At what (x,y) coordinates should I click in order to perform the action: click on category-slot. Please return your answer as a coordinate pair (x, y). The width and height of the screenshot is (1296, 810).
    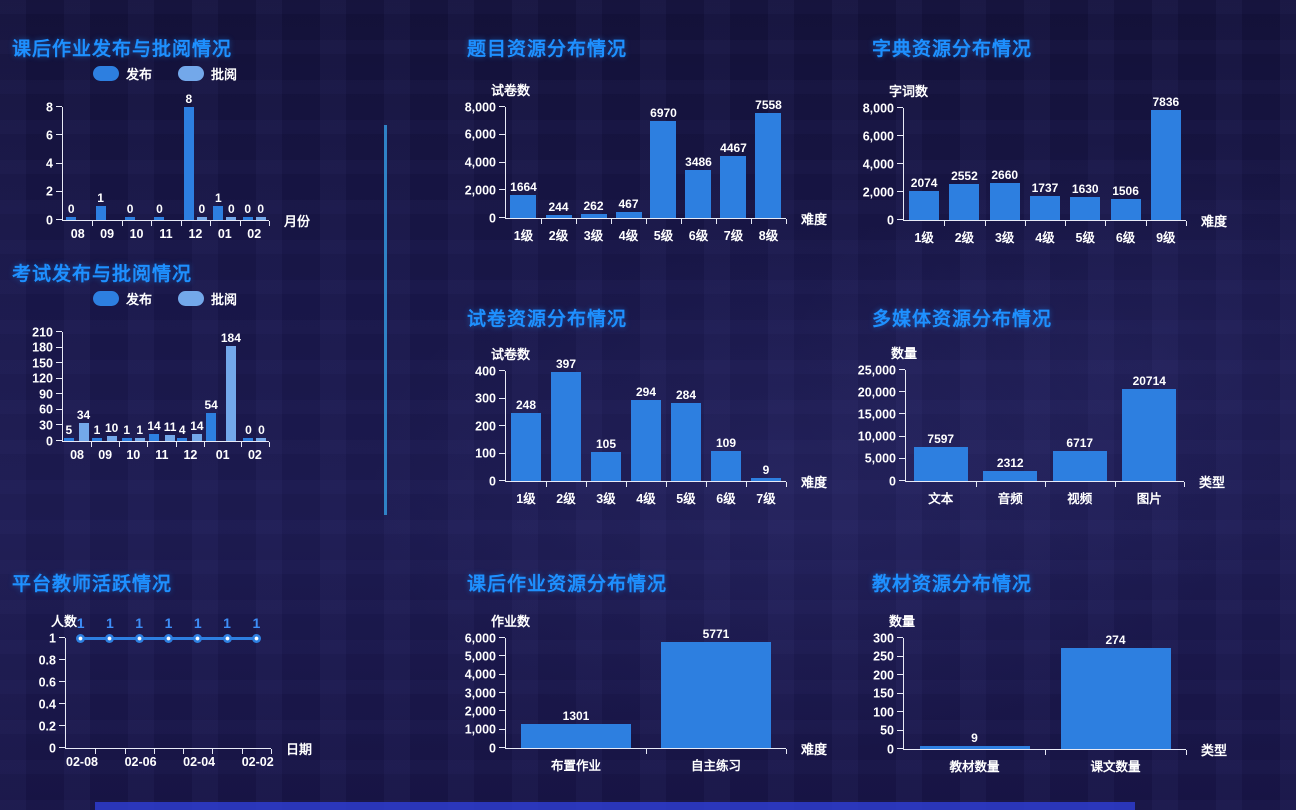
    Looking at the image, I should click on (110, 696).